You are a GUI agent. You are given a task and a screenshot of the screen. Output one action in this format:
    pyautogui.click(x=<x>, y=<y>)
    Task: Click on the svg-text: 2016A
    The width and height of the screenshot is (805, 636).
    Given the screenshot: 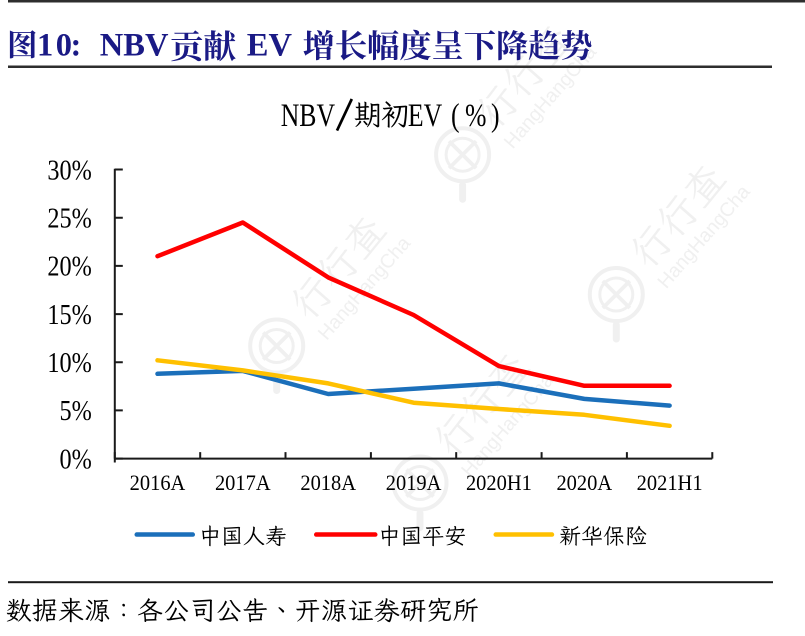 What is the action you would take?
    pyautogui.click(x=158, y=482)
    